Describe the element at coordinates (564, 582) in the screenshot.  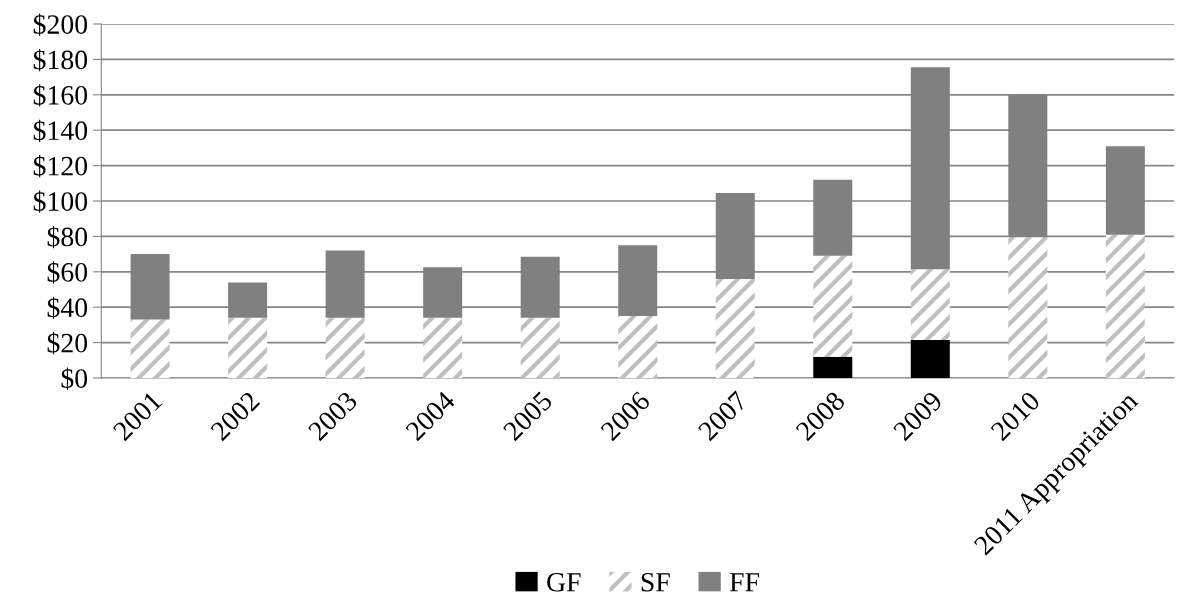
I see `legend-label: GF` at that location.